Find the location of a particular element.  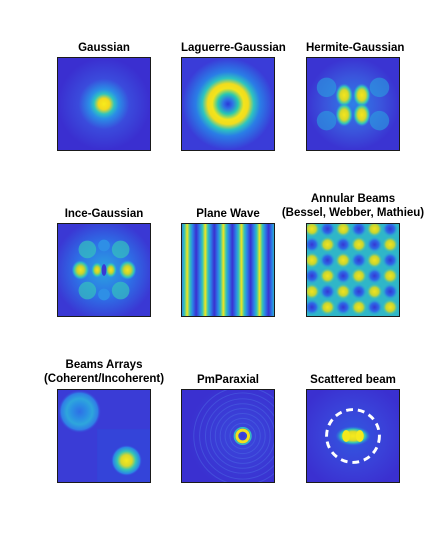

beams-arrays-image is located at coordinates (104, 436).